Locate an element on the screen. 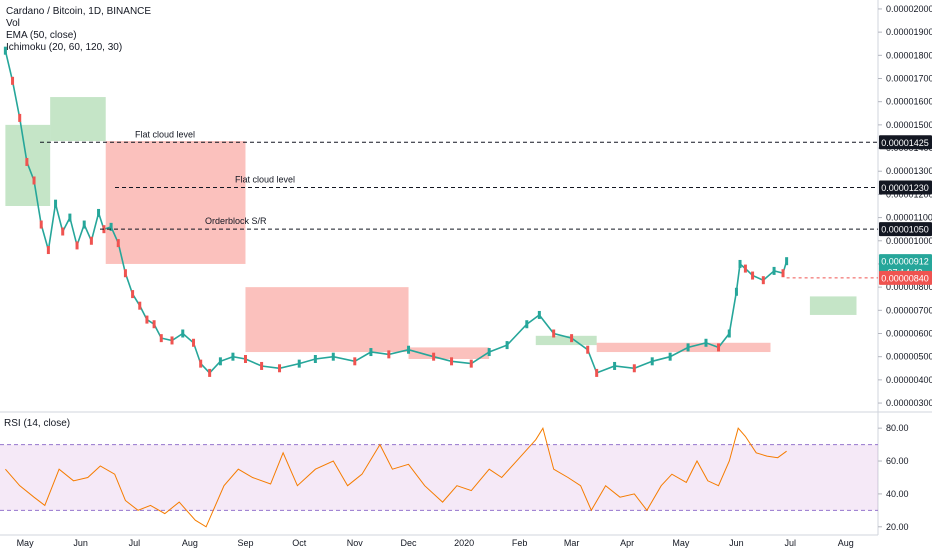 Image resolution: width=932 pixels, height=550 pixels. rsi-title: RSI (14, close) is located at coordinates (37, 423).